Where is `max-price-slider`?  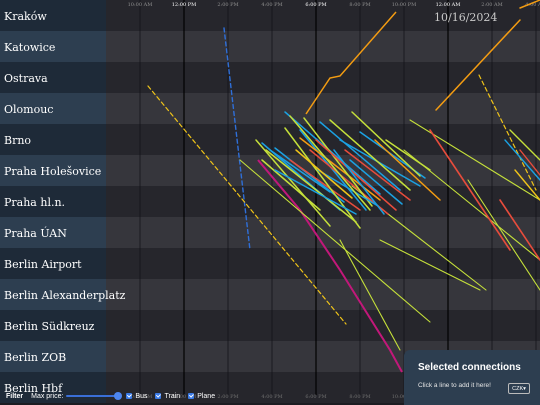 max-price-slider is located at coordinates (94, 396).